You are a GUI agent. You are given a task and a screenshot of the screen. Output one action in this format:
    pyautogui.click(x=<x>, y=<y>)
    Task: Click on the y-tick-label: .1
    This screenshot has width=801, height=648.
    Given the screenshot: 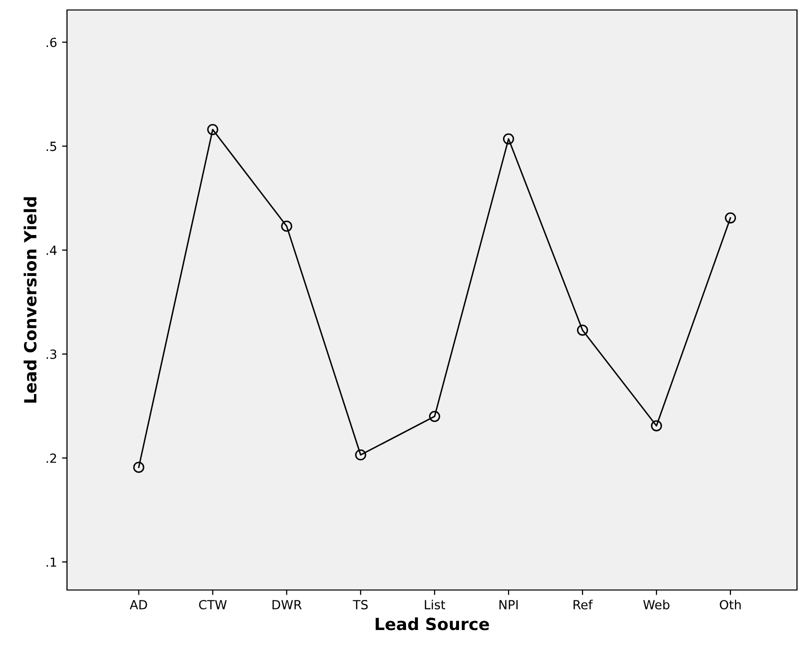 What is the action you would take?
    pyautogui.click(x=51, y=562)
    